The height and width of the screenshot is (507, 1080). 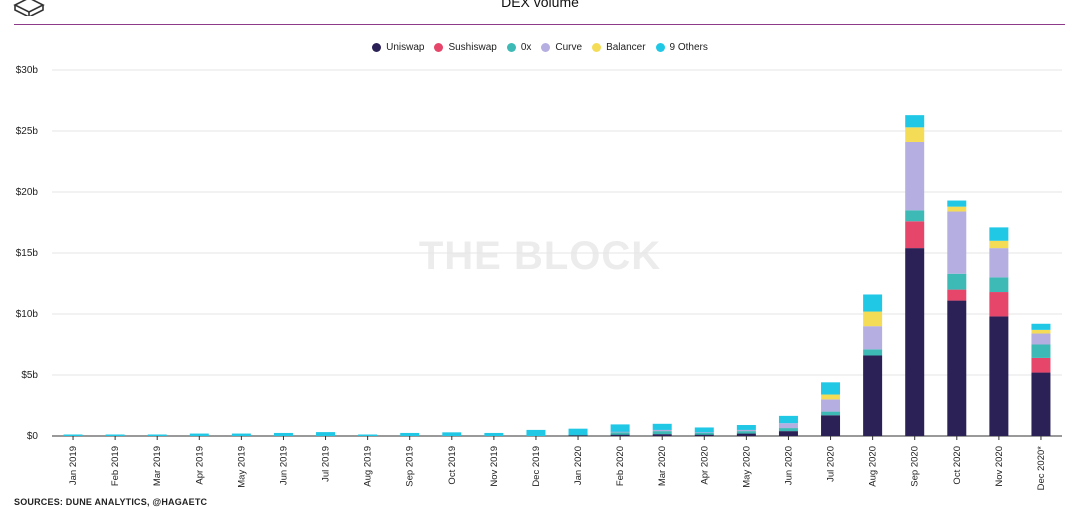 What do you see at coordinates (620, 466) in the screenshot?
I see `x-tick-label: Feb 2020` at bounding box center [620, 466].